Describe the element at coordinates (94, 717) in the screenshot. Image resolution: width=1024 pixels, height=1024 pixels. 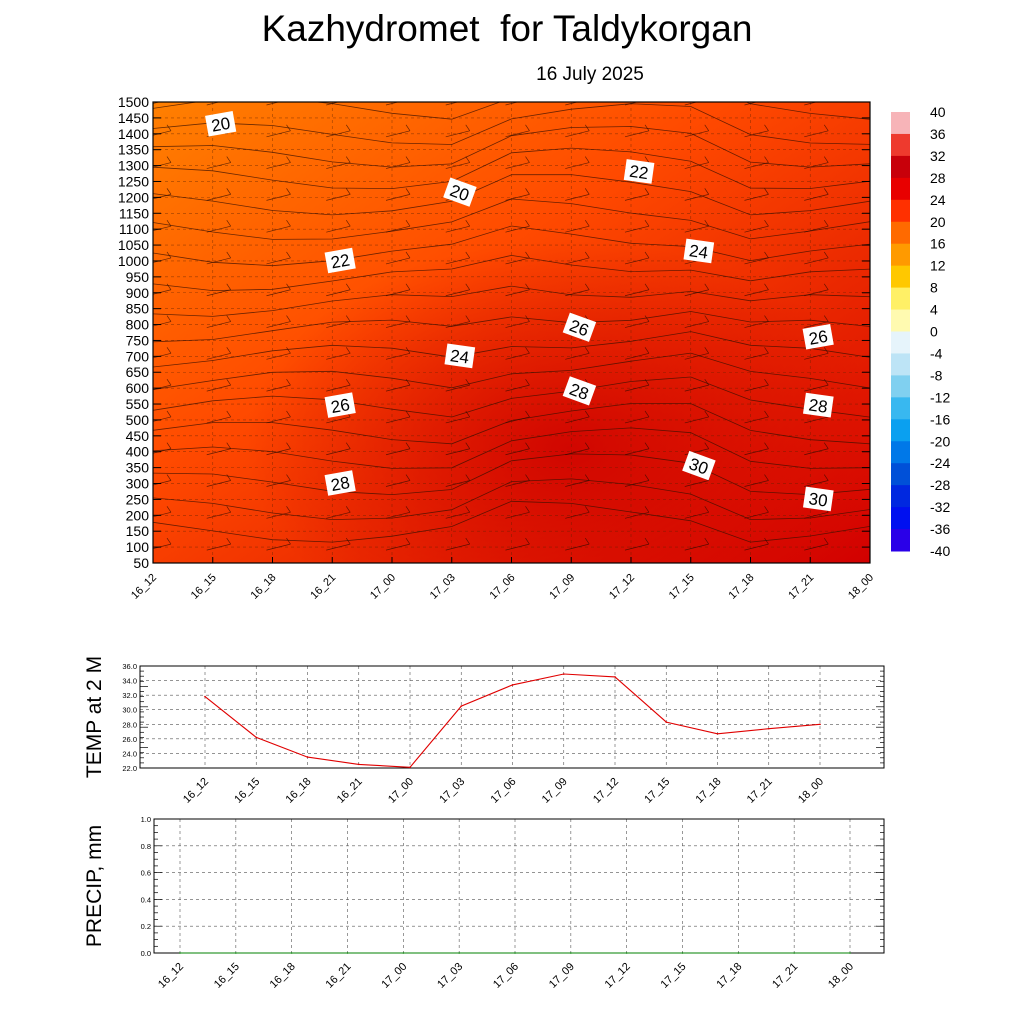
I see `temp-ylabel: TEMP at 2 M` at that location.